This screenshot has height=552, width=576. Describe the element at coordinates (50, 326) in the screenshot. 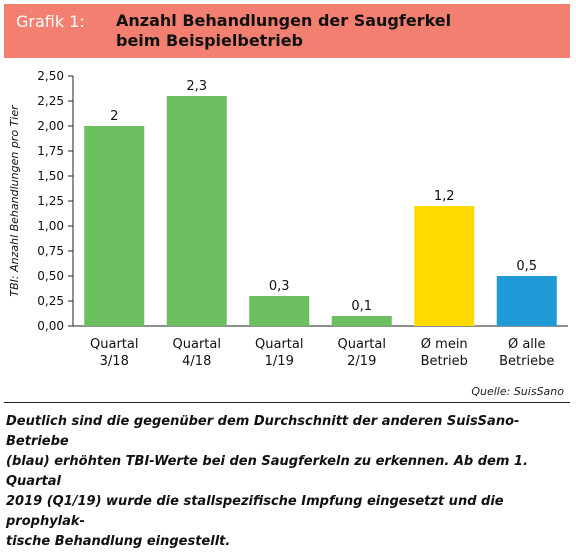

I see `y-tick-label: 0,00` at that location.